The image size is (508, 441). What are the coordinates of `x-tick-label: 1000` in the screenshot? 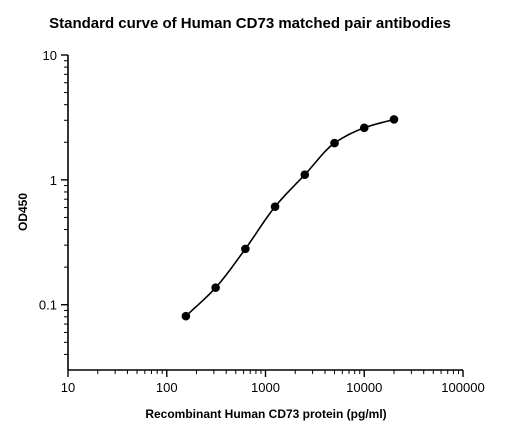 It's located at (265, 387).